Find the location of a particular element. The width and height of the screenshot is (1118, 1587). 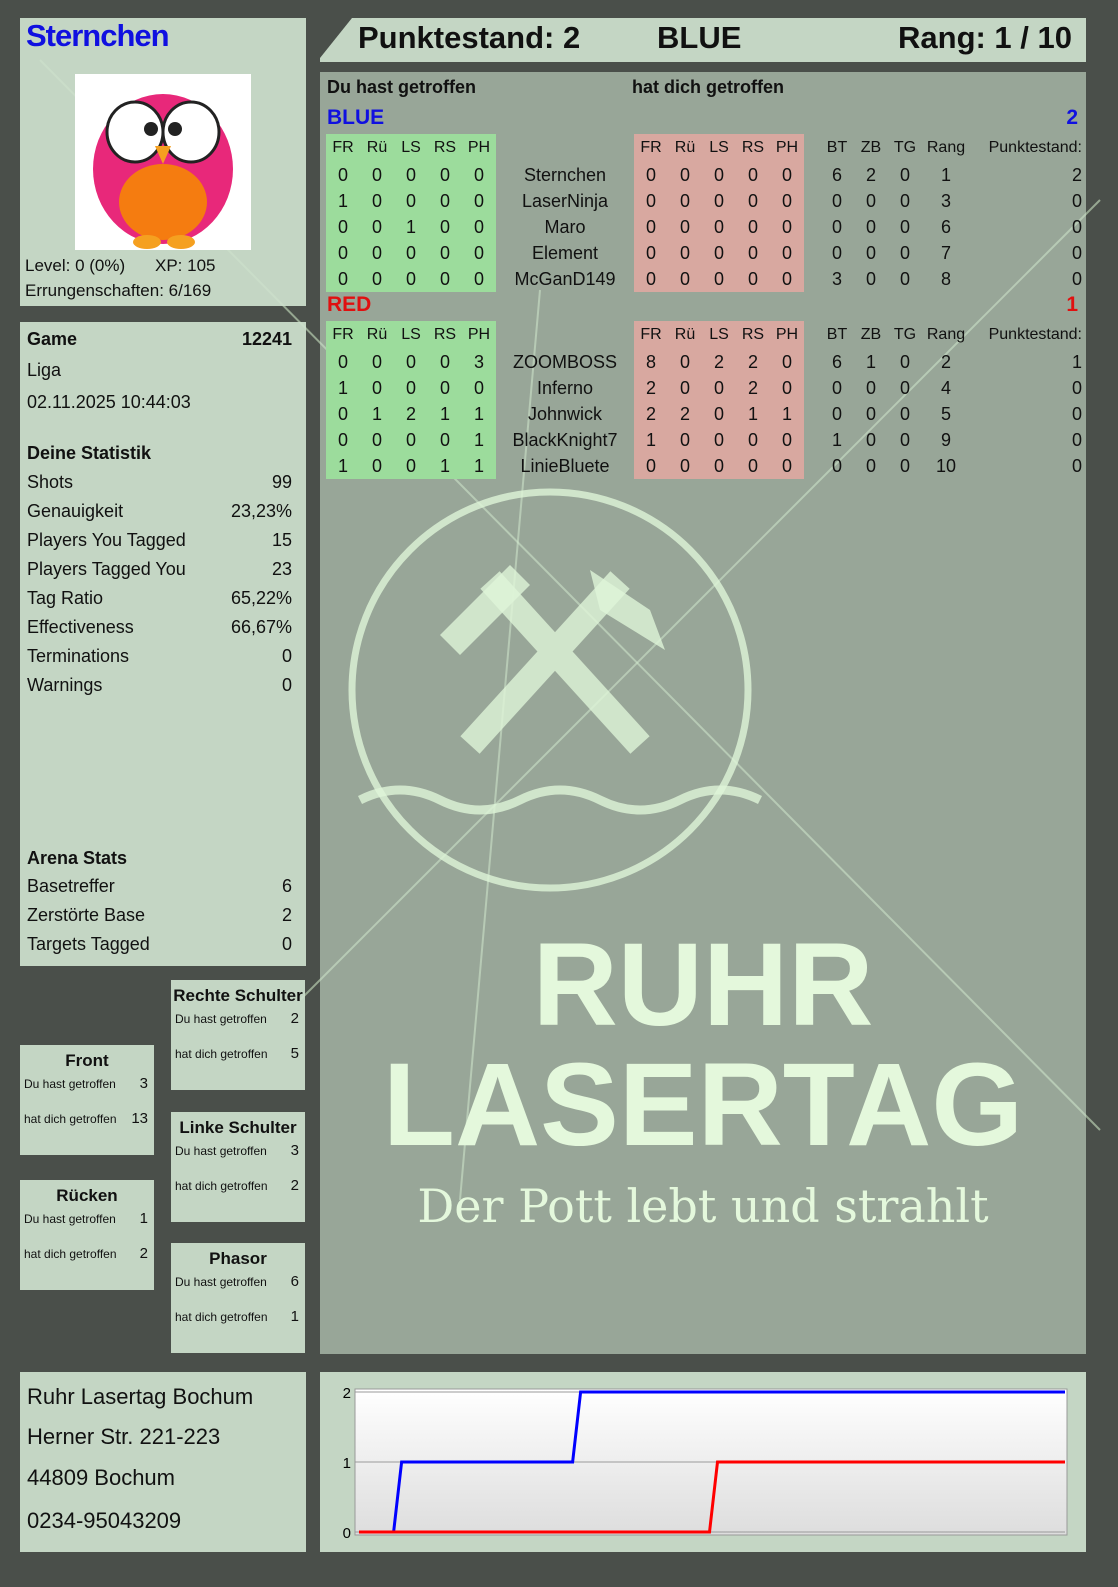

header-rank: Rang: 1 / 10 is located at coordinates (985, 37).